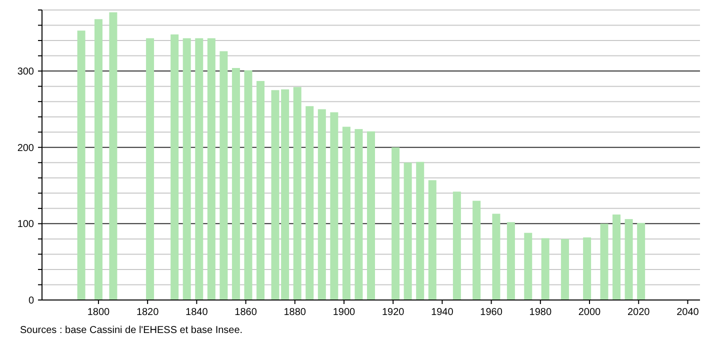 This screenshot has height=340, width=710. What do you see at coordinates (344, 312) in the screenshot?
I see `x-tick-label: 1900` at bounding box center [344, 312].